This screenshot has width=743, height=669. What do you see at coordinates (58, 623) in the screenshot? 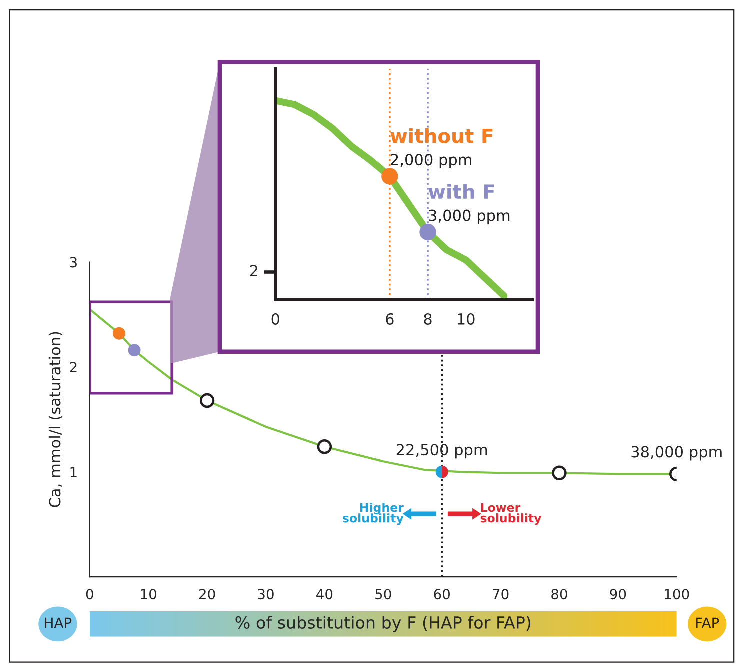
I see `text: HAP` at bounding box center [58, 623].